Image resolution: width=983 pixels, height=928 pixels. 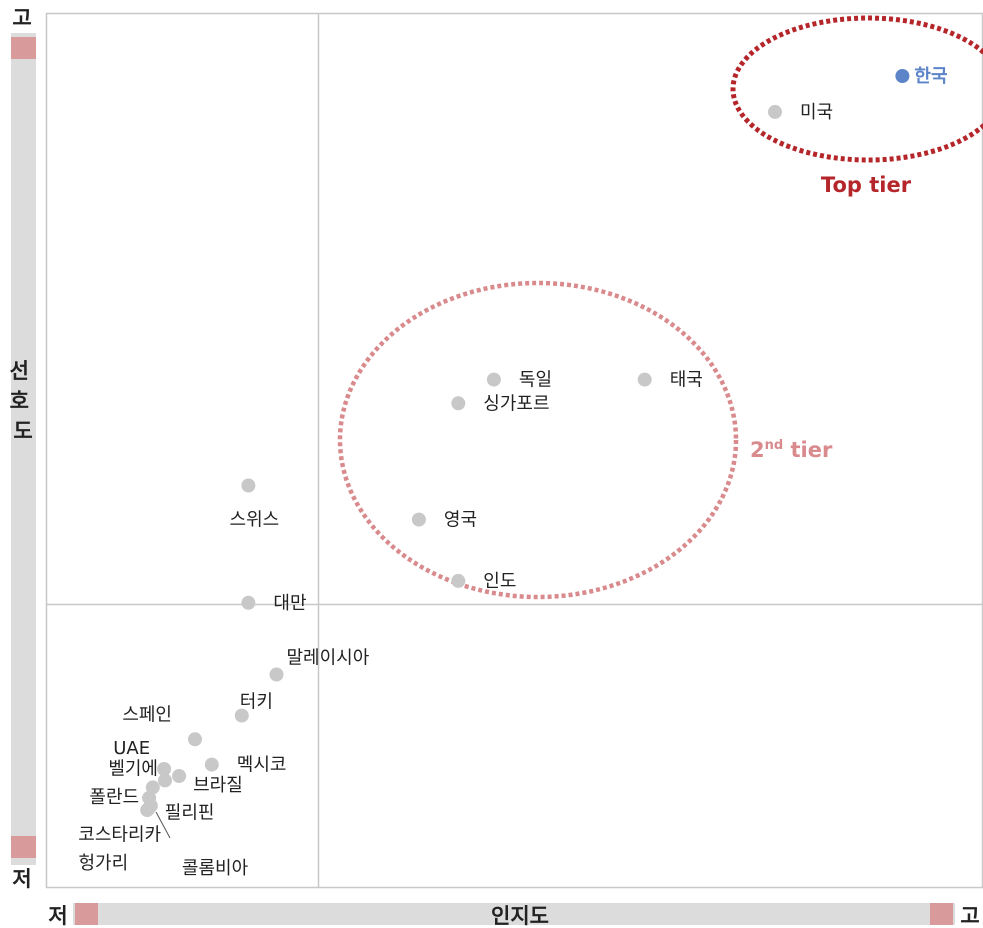 What do you see at coordinates (218, 785) in the screenshot?
I see `point-label-14: 브라질` at bounding box center [218, 785].